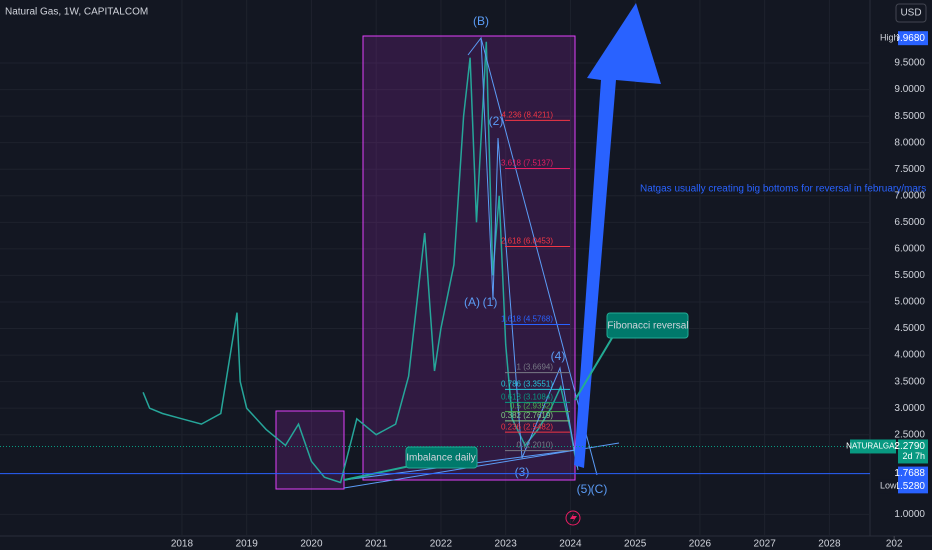 This screenshot has width=932, height=550. Describe the element at coordinates (909, 169) in the screenshot. I see `y-tick-label: 7.5000` at that location.